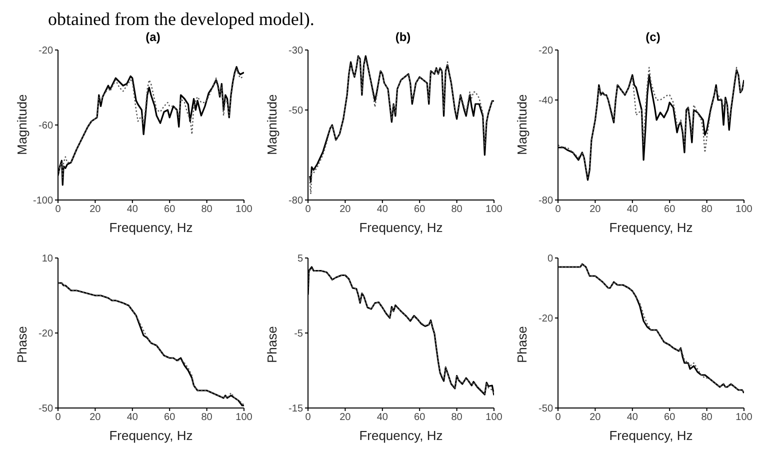 This screenshot has height=455, width=761. What do you see at coordinates (296, 51) in the screenshot?
I see `y-tick-label: -30` at bounding box center [296, 51].